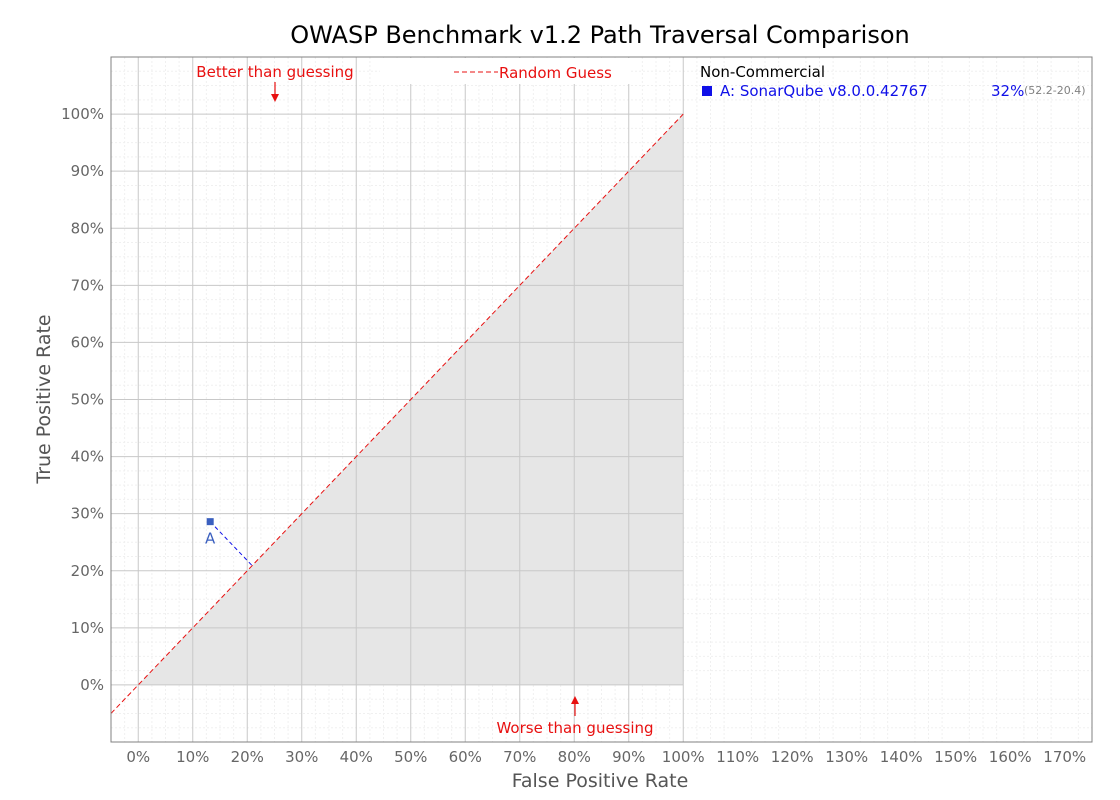  Describe the element at coordinates (465, 757) in the screenshot. I see `x-tick-label: 60%` at that location.